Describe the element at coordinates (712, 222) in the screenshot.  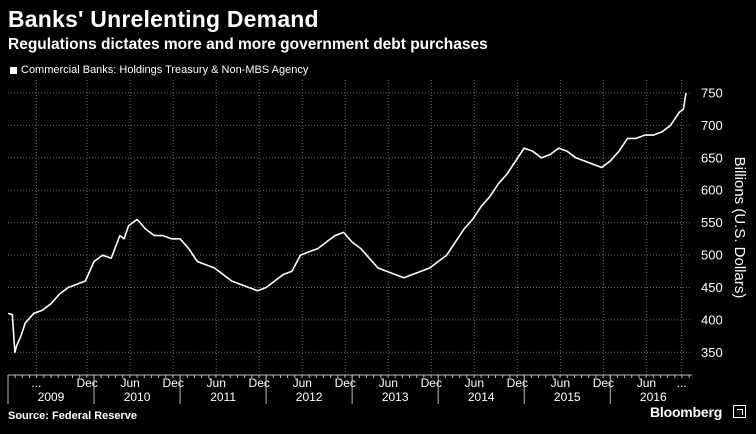
I see `y-tick-label: 550` at that location.